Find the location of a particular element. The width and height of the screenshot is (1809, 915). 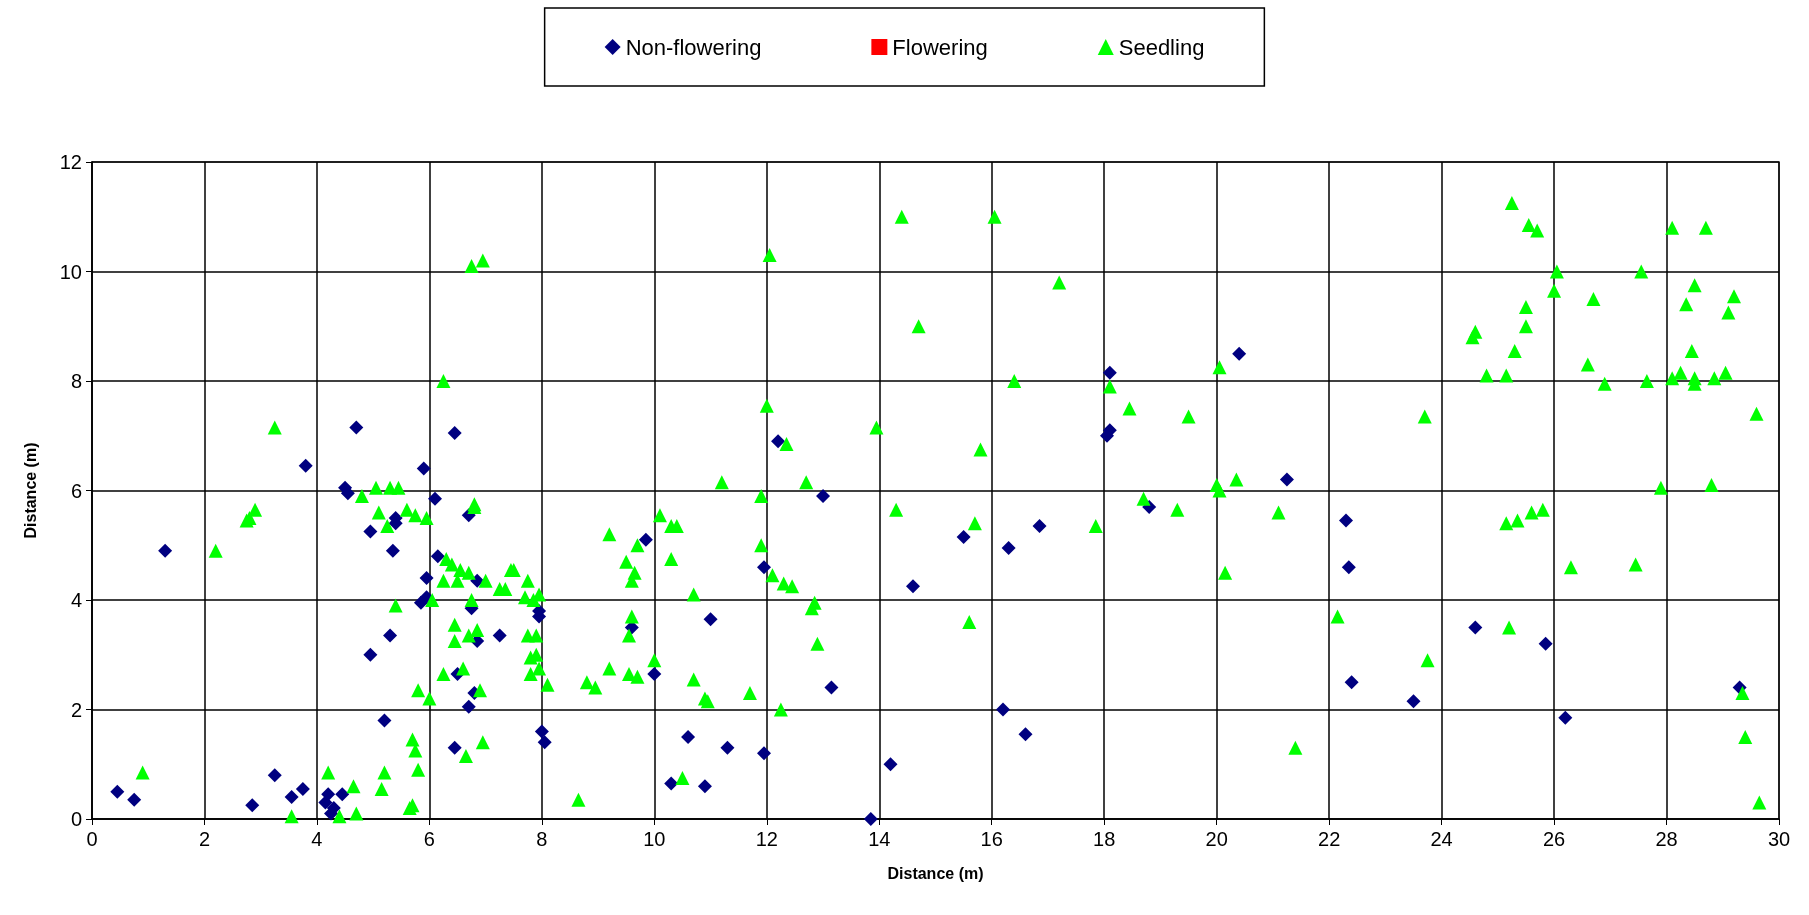

x-tick-label: 8 is located at coordinates (542, 839).